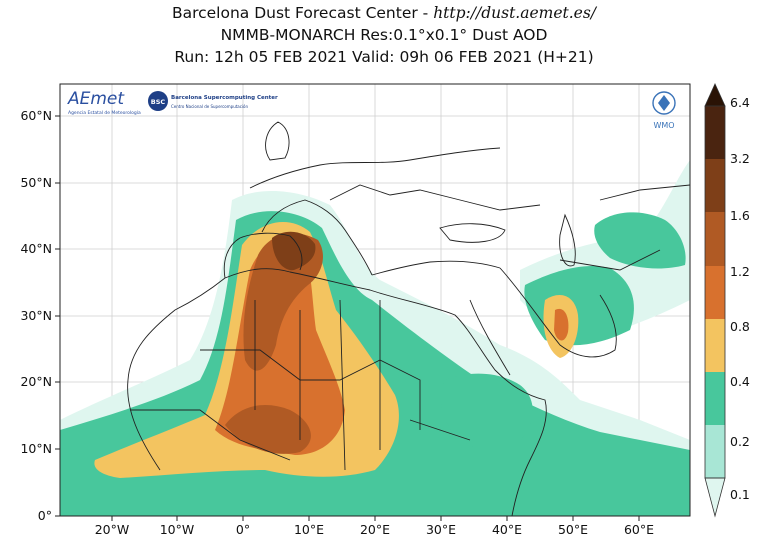  What do you see at coordinates (507, 529) in the screenshot?
I see `lon-label-40e: 40°E` at bounding box center [507, 529].